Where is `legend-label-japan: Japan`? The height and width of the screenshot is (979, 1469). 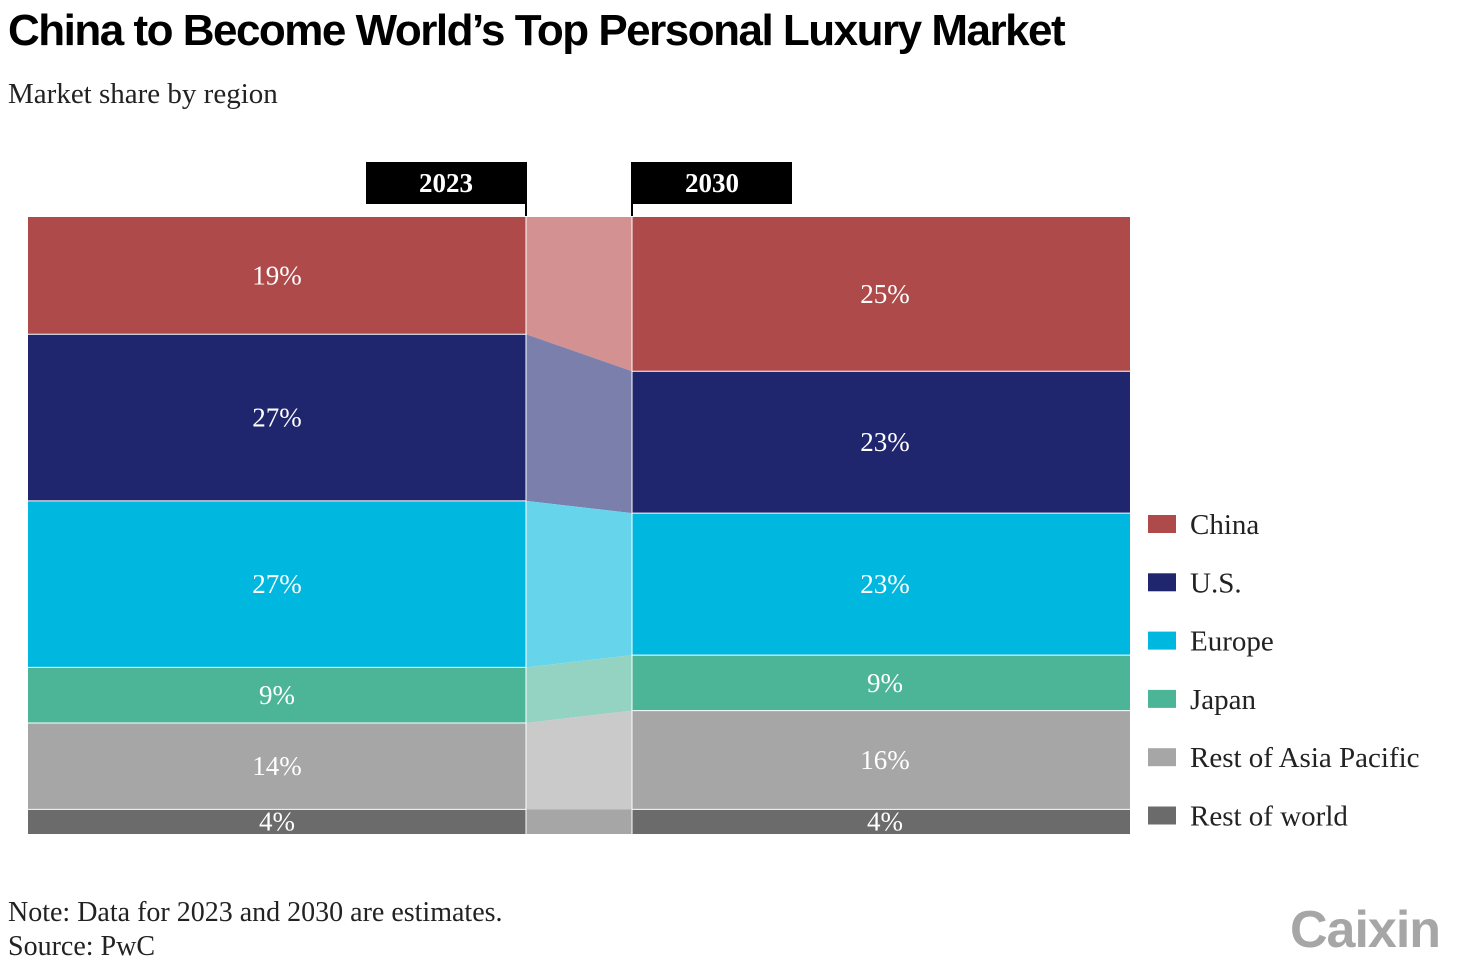
legend-label-japan: Japan is located at coordinates (1223, 700).